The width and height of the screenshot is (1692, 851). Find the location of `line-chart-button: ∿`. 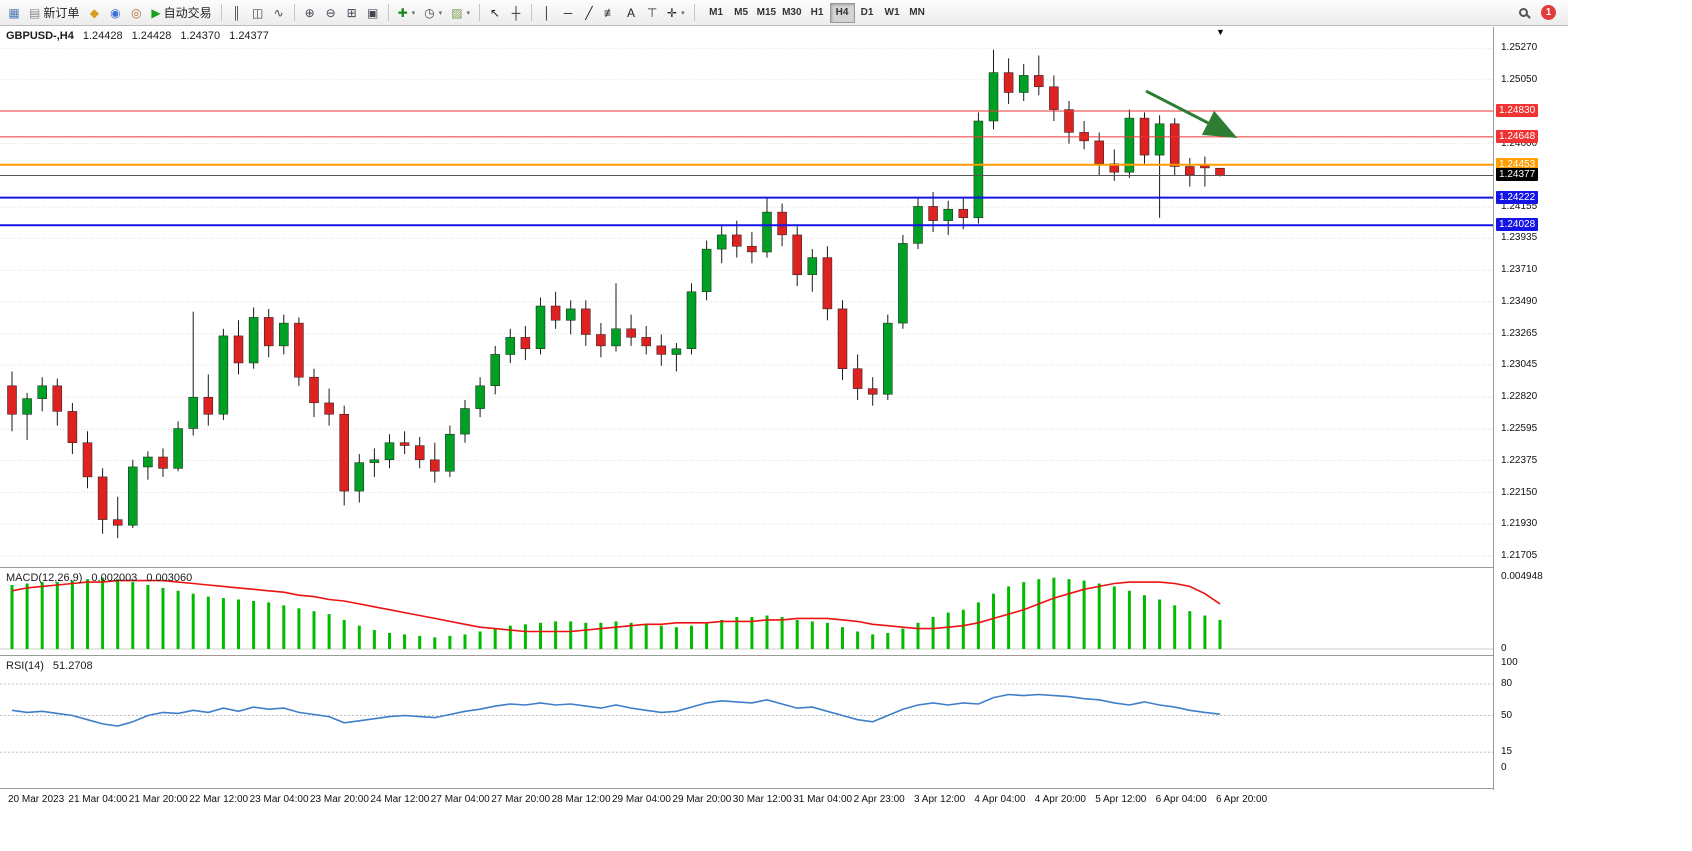

line-chart-button: ∿ is located at coordinates (279, 13).